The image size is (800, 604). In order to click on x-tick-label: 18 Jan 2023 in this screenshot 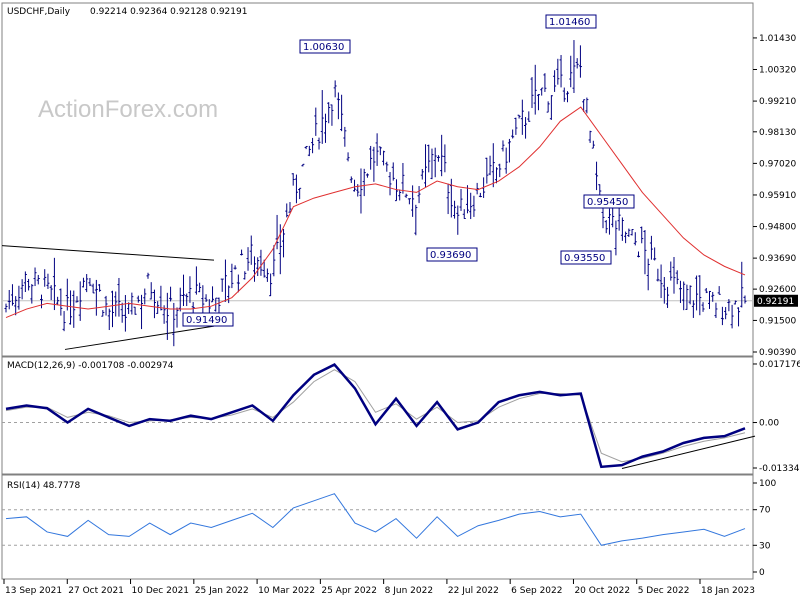, I will do `click(728, 591)`.